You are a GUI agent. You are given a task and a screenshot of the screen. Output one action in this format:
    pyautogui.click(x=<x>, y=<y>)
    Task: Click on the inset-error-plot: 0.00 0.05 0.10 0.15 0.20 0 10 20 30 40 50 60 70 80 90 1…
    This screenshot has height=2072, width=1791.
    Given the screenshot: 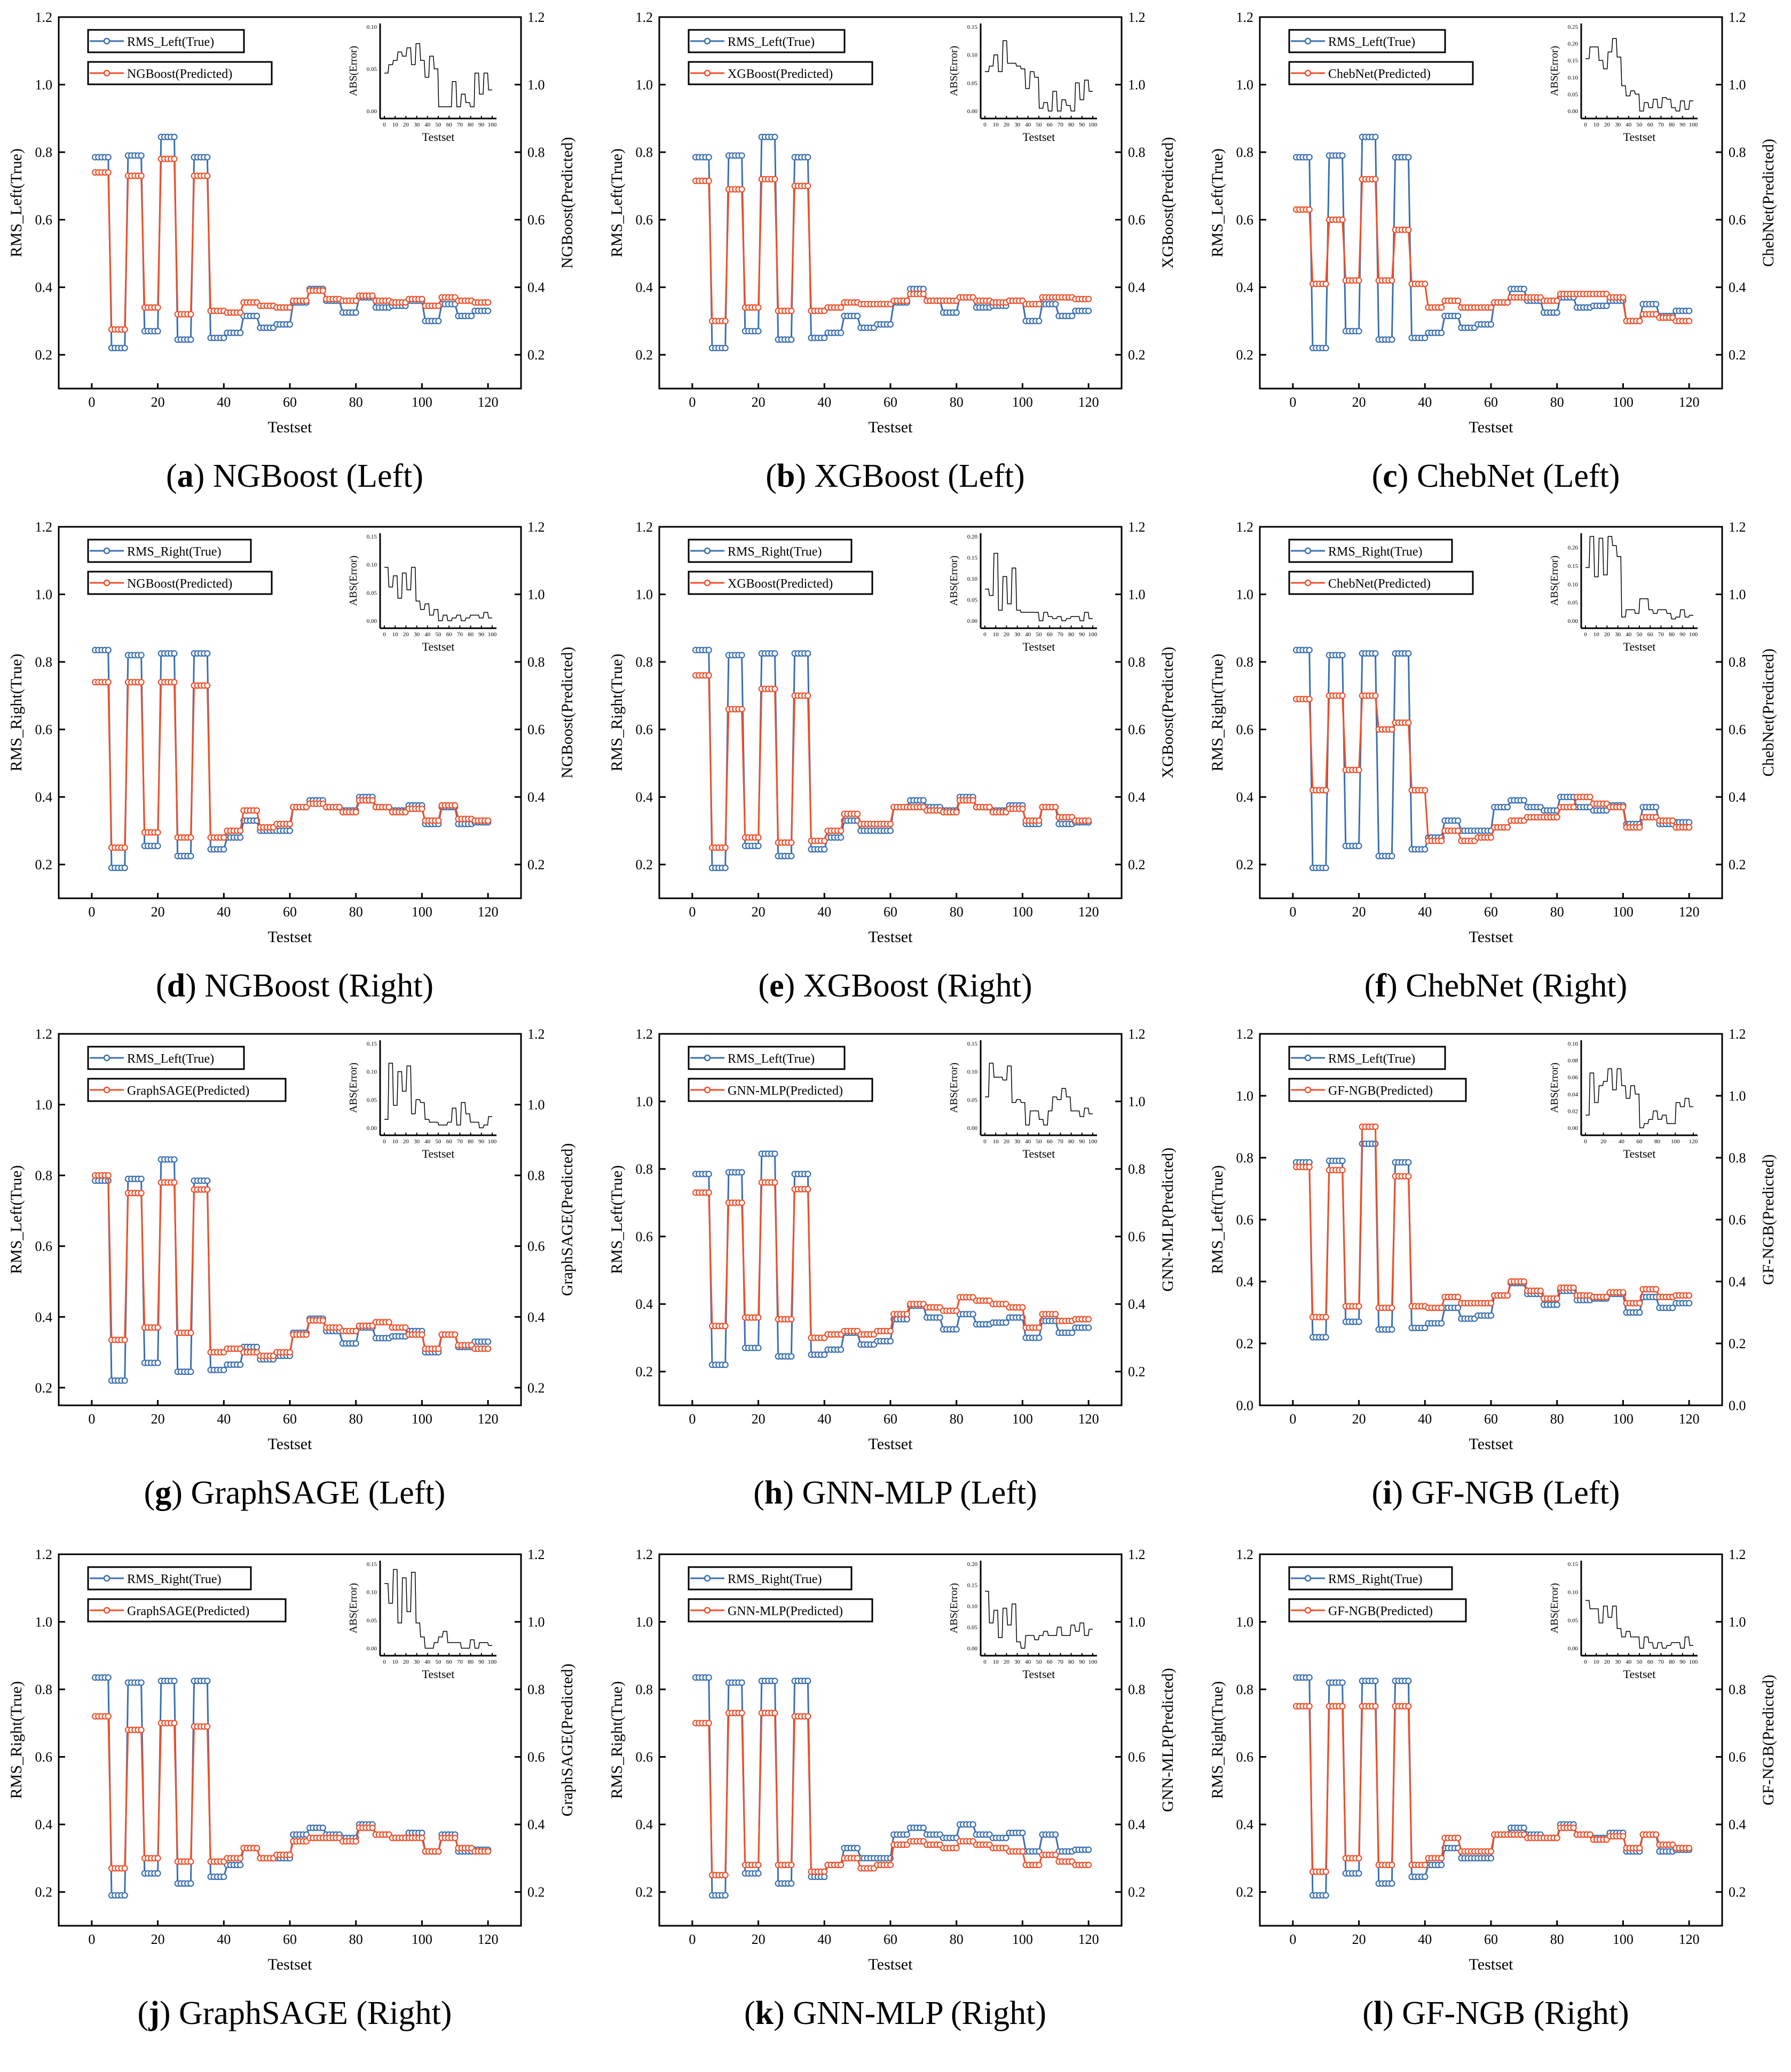 What is the action you would take?
    pyautogui.click(x=1023, y=1621)
    